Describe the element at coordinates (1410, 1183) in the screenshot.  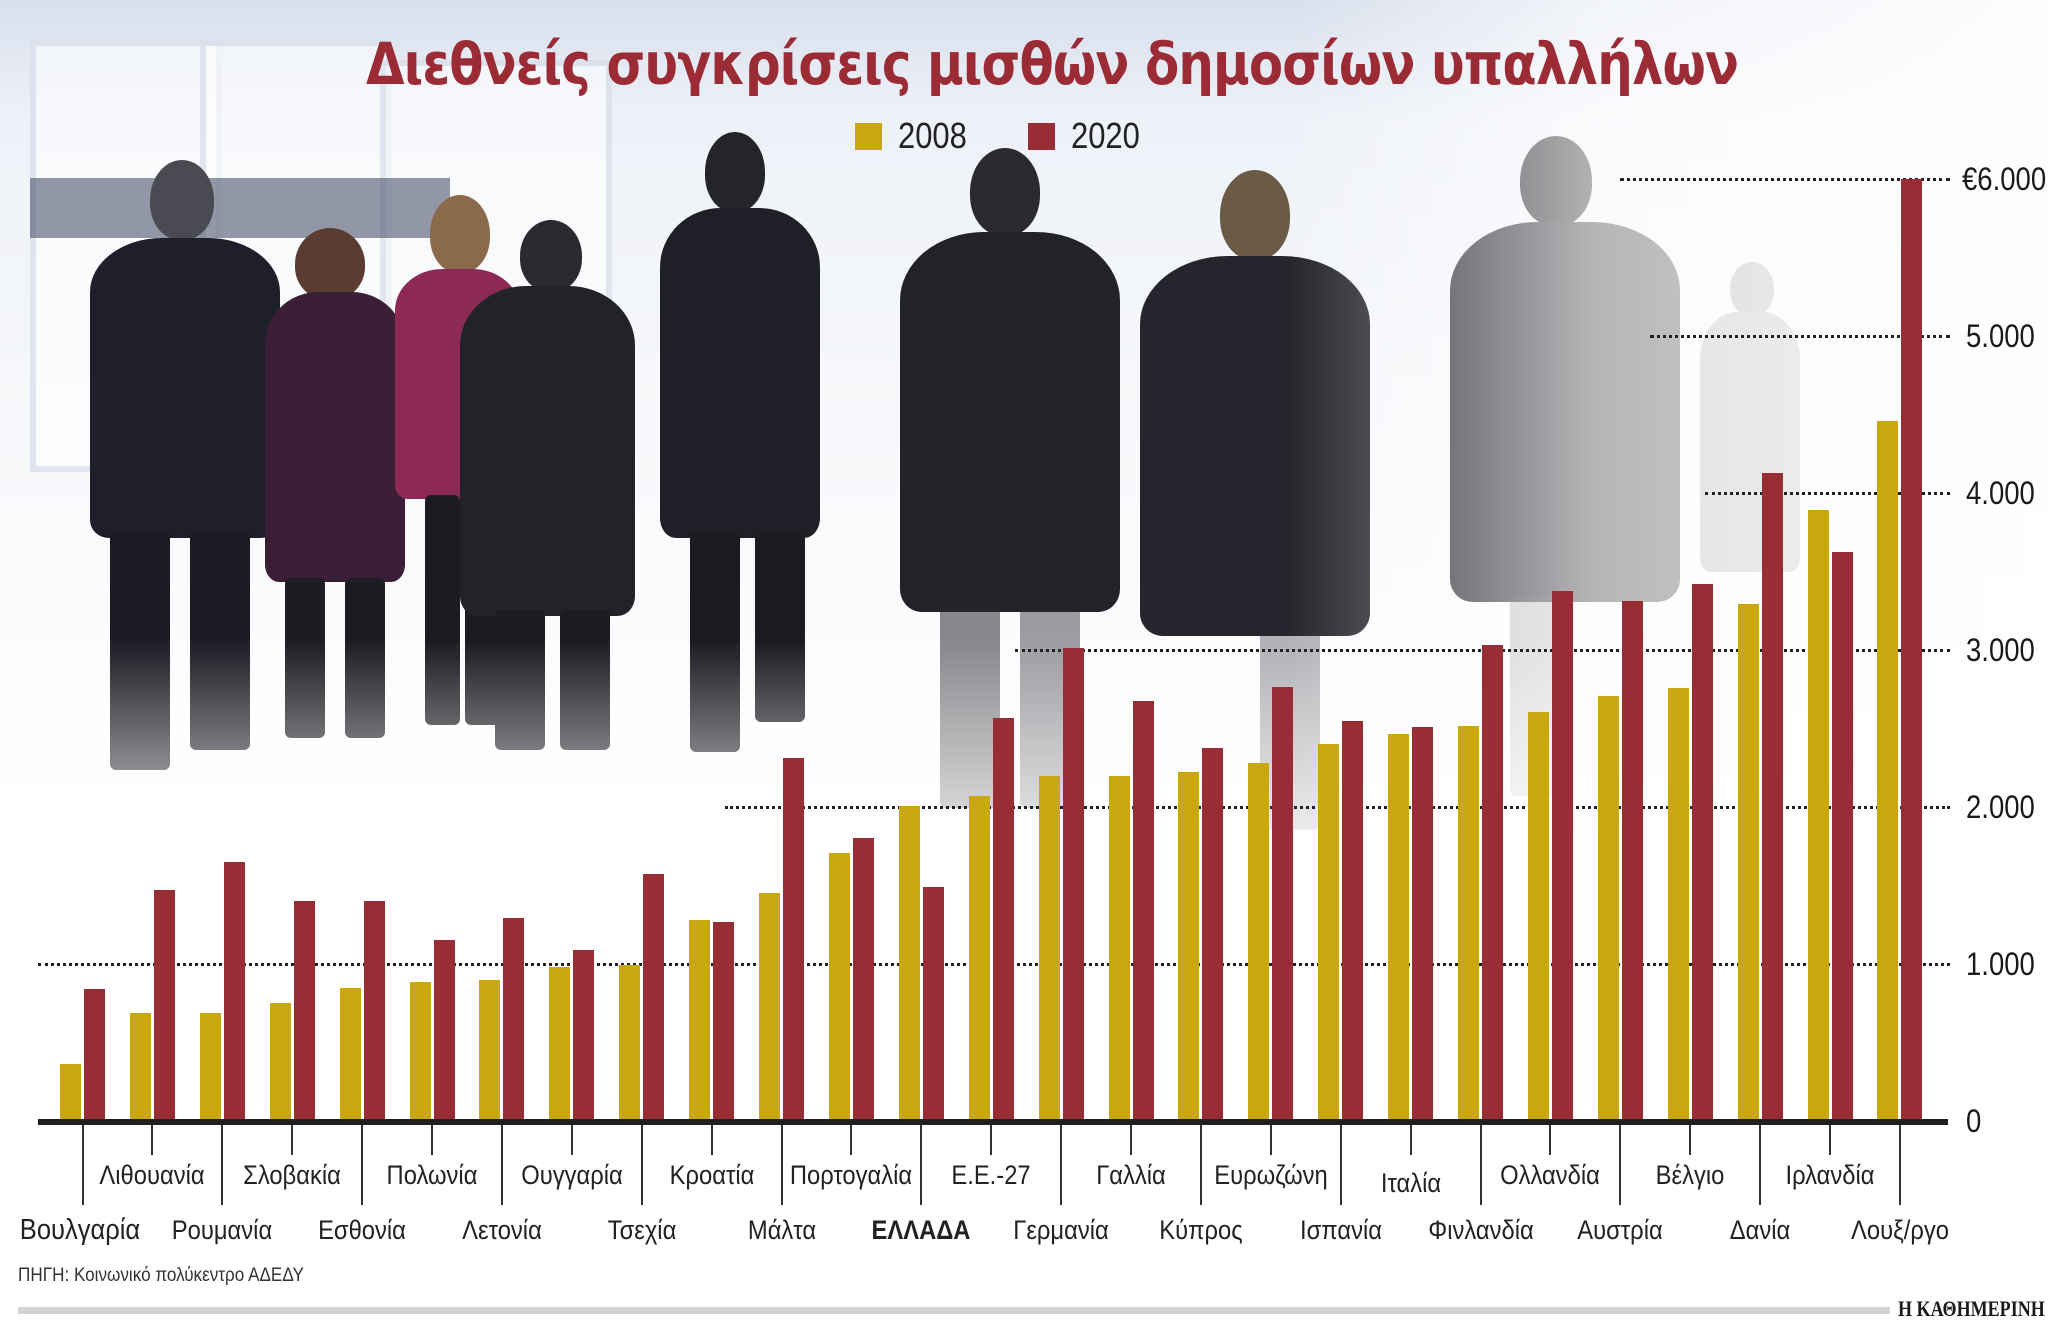
I see `category-label: Ιταλία` at that location.